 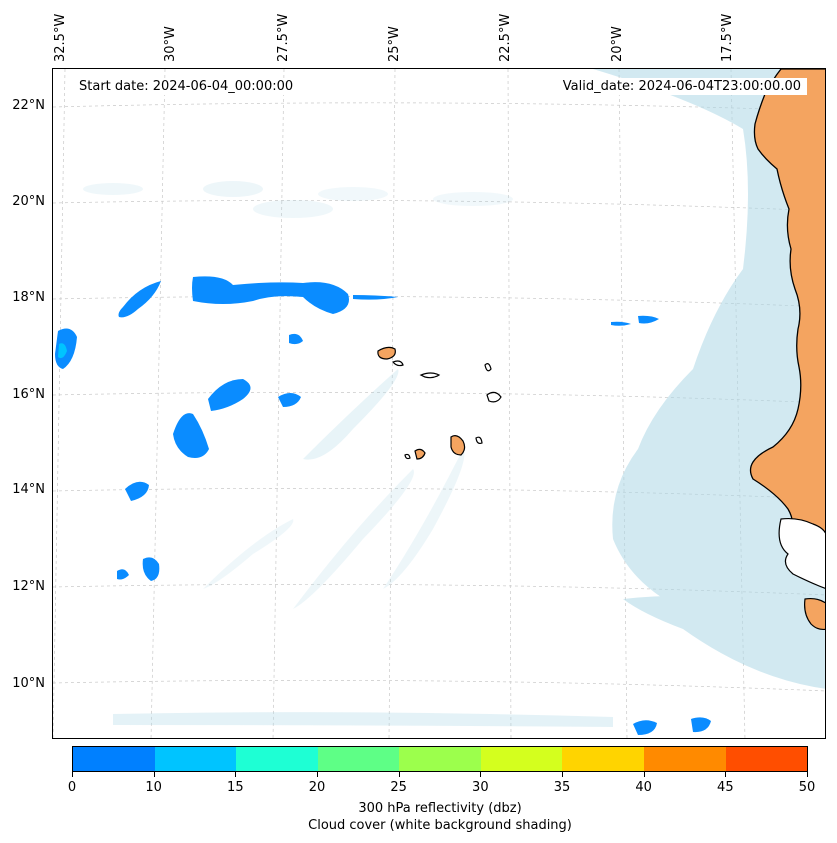 What do you see at coordinates (186, 86) in the screenshot?
I see `start-date-label: Start date: 2024-06-04_00:00:00` at bounding box center [186, 86].